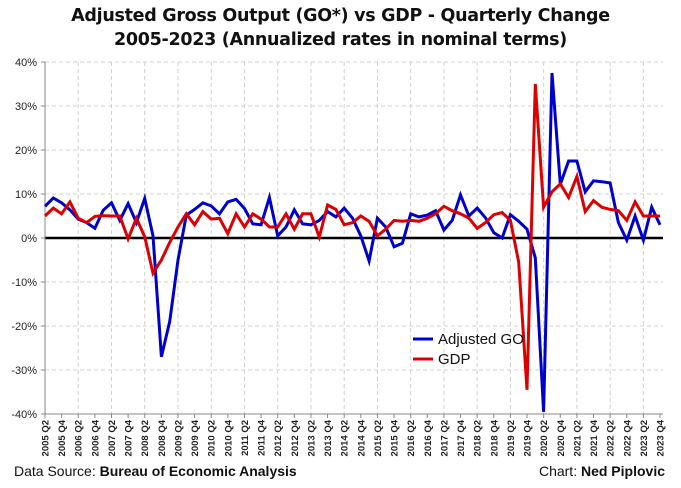 This screenshot has width=681, height=488. I want to click on x-tick-label: 2015 Q2, so click(378, 438).